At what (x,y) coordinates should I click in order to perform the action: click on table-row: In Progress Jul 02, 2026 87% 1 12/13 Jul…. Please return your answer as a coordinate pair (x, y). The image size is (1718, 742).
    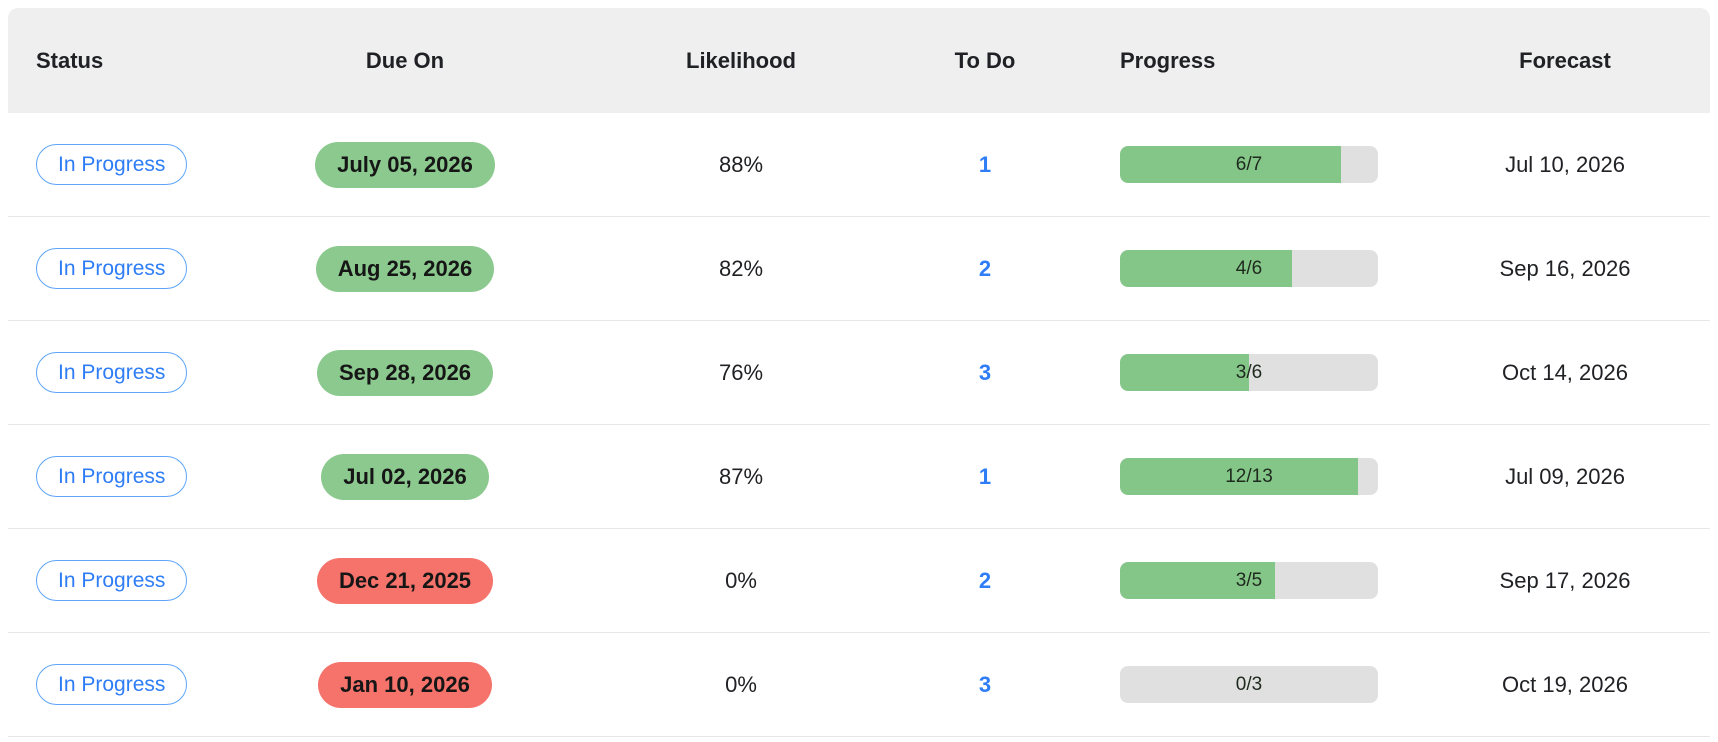
    Looking at the image, I should click on (859, 477).